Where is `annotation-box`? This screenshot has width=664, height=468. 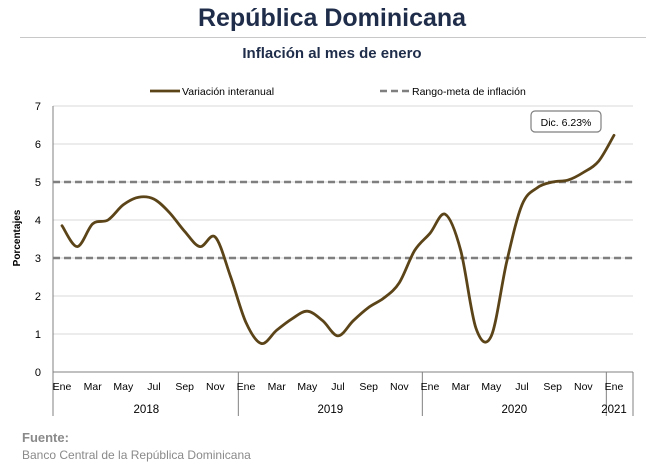 annotation-box is located at coordinates (566, 121).